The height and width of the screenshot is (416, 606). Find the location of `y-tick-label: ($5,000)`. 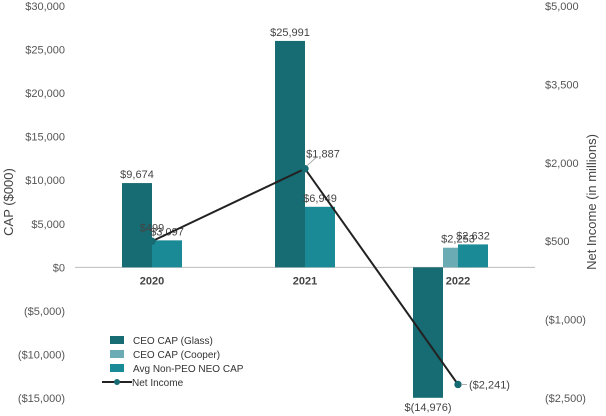

y-tick-label: ($5,000) is located at coordinates (44, 312).